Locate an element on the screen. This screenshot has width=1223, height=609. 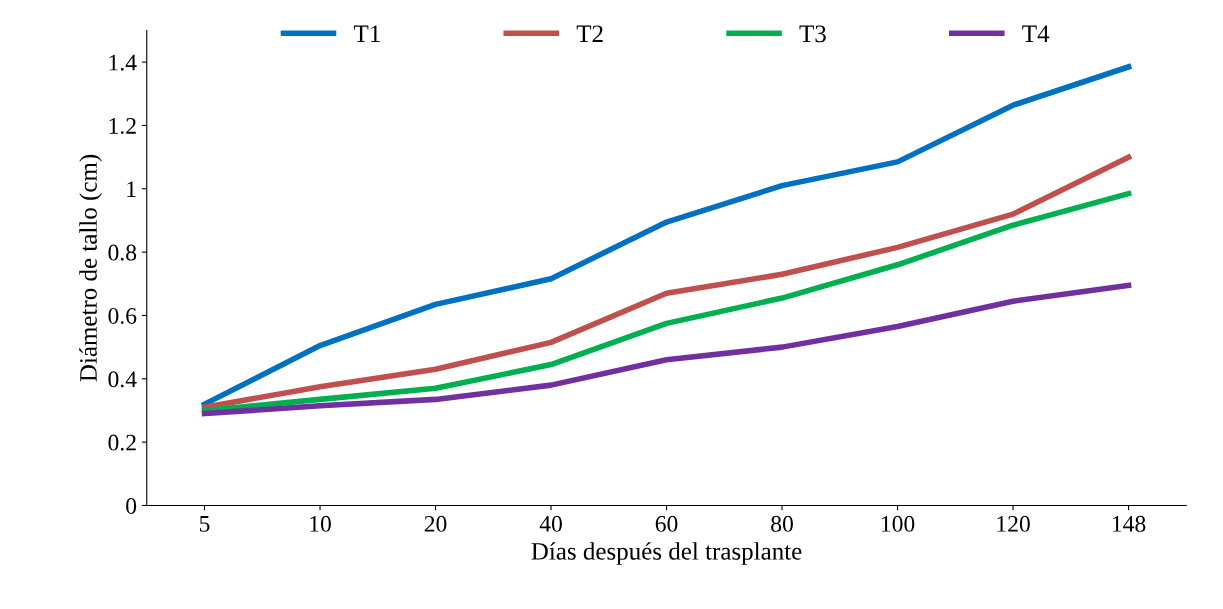
x-tick-label: 60 is located at coordinates (666, 523).